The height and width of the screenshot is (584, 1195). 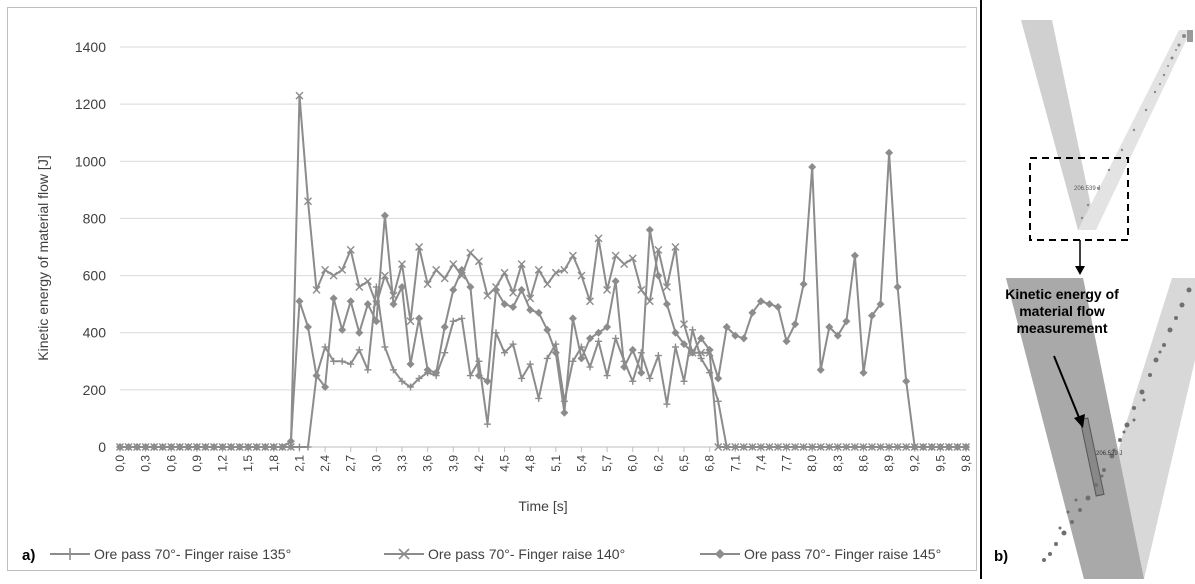 What do you see at coordinates (1001, 556) in the screenshot?
I see `panel-b-label: b)` at bounding box center [1001, 556].